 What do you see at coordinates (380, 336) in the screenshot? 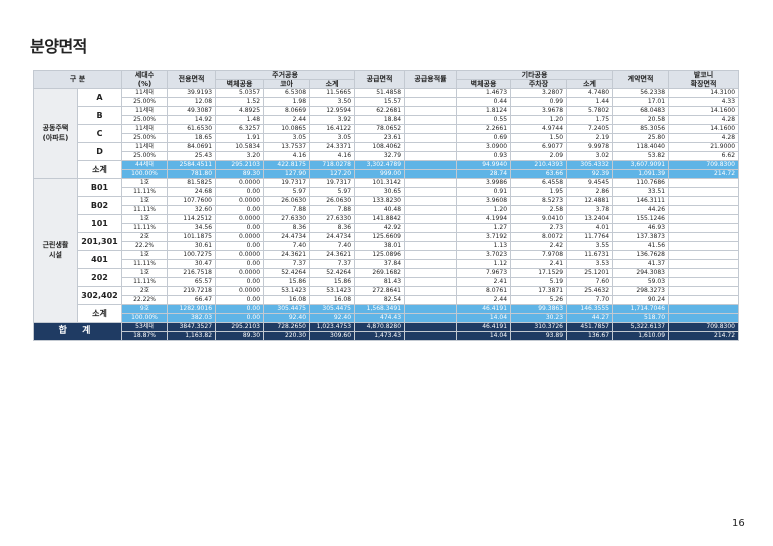
I see `total-cell: 1,473.43` at bounding box center [380, 336].